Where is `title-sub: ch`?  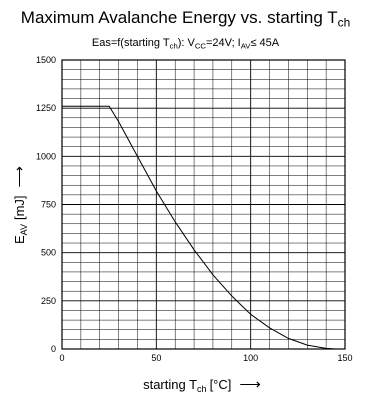
title-sub: ch is located at coordinates (344, 22).